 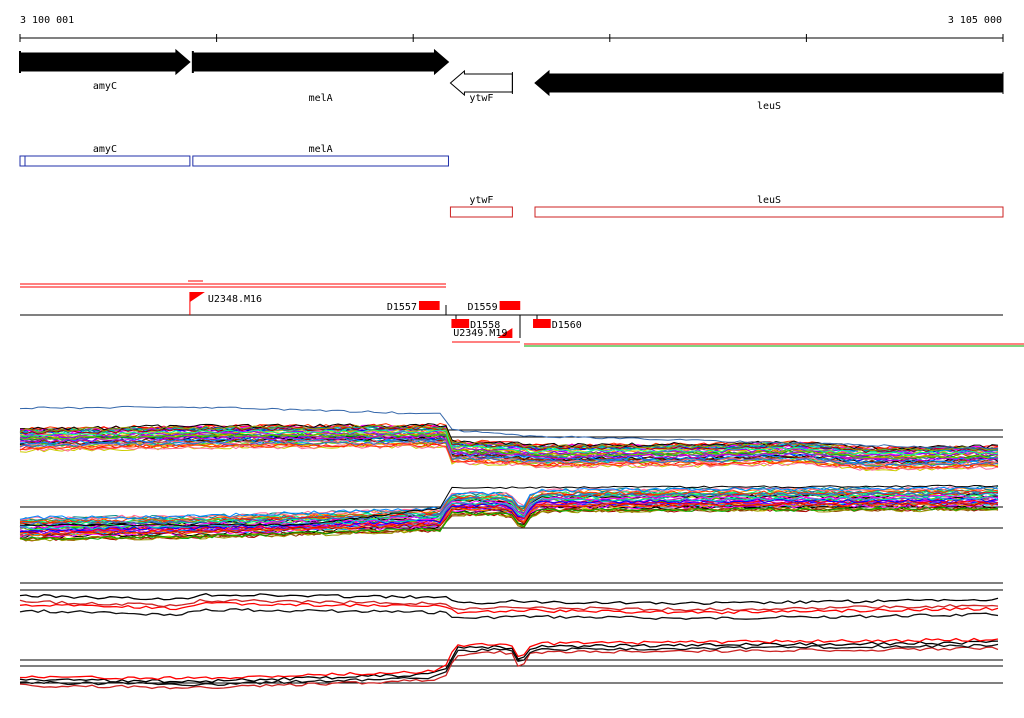 I want to click on transcript-track: amyC melA ytwF leuS, so click(x=511, y=181).